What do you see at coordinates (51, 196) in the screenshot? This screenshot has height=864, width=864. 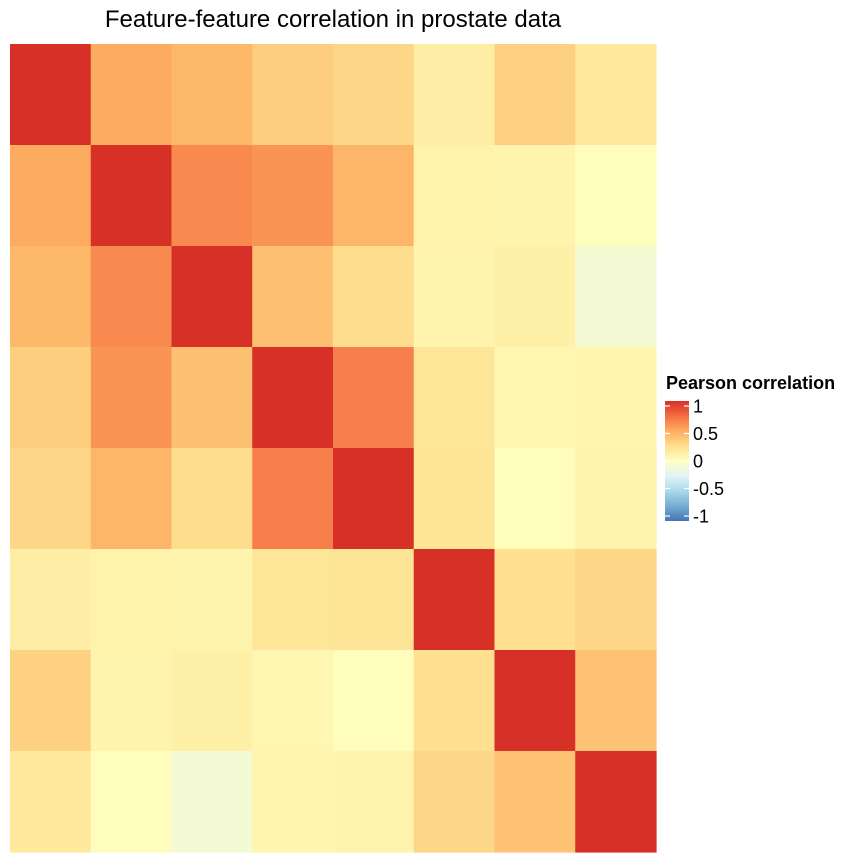 I see `heatmap-cell-r2-c1` at bounding box center [51, 196].